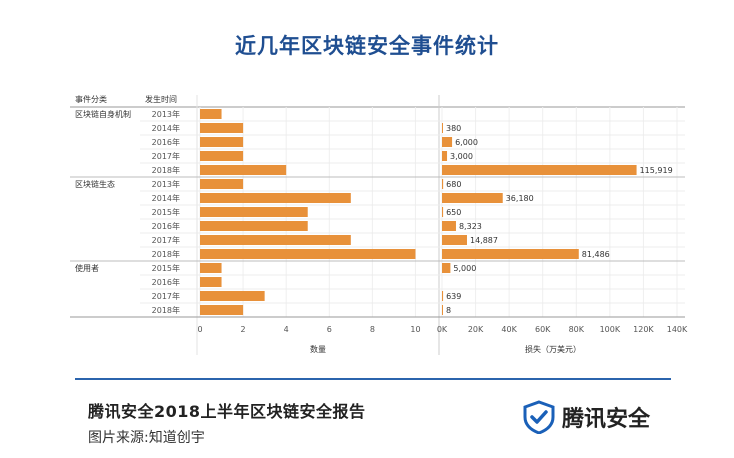  Describe the element at coordinates (677, 329) in the screenshot. I see `loss-tick-label: 140K` at that location.